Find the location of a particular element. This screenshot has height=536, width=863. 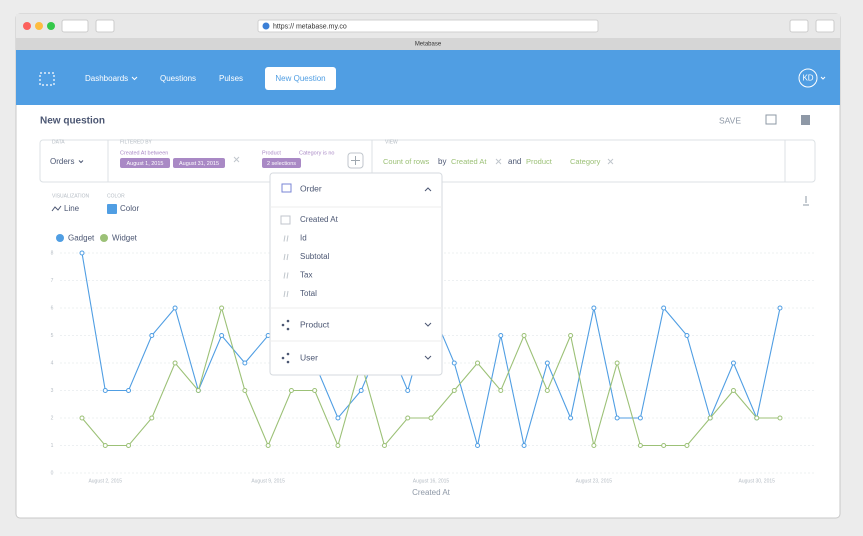

avatar is located at coordinates (808, 78).